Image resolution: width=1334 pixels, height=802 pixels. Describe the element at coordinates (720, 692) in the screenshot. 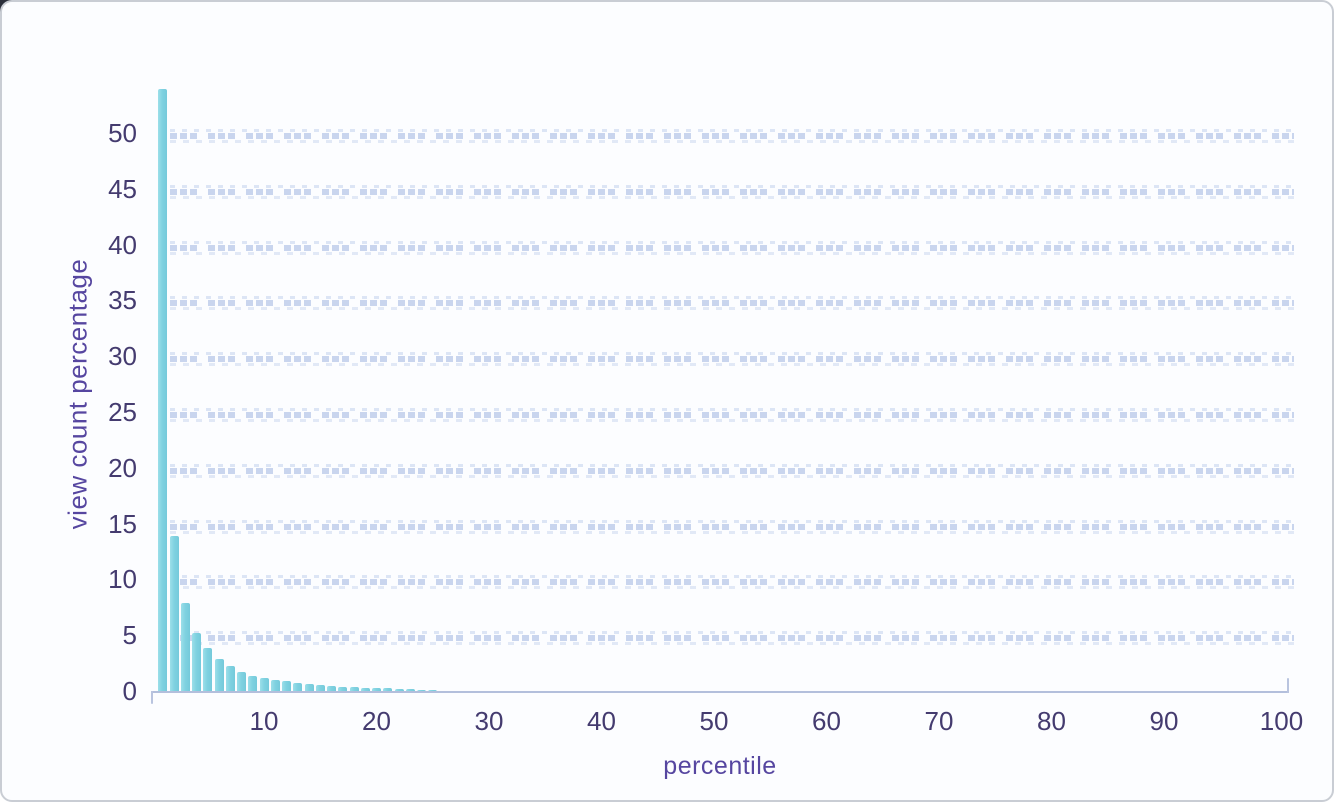

I see `x-axis-line` at that location.